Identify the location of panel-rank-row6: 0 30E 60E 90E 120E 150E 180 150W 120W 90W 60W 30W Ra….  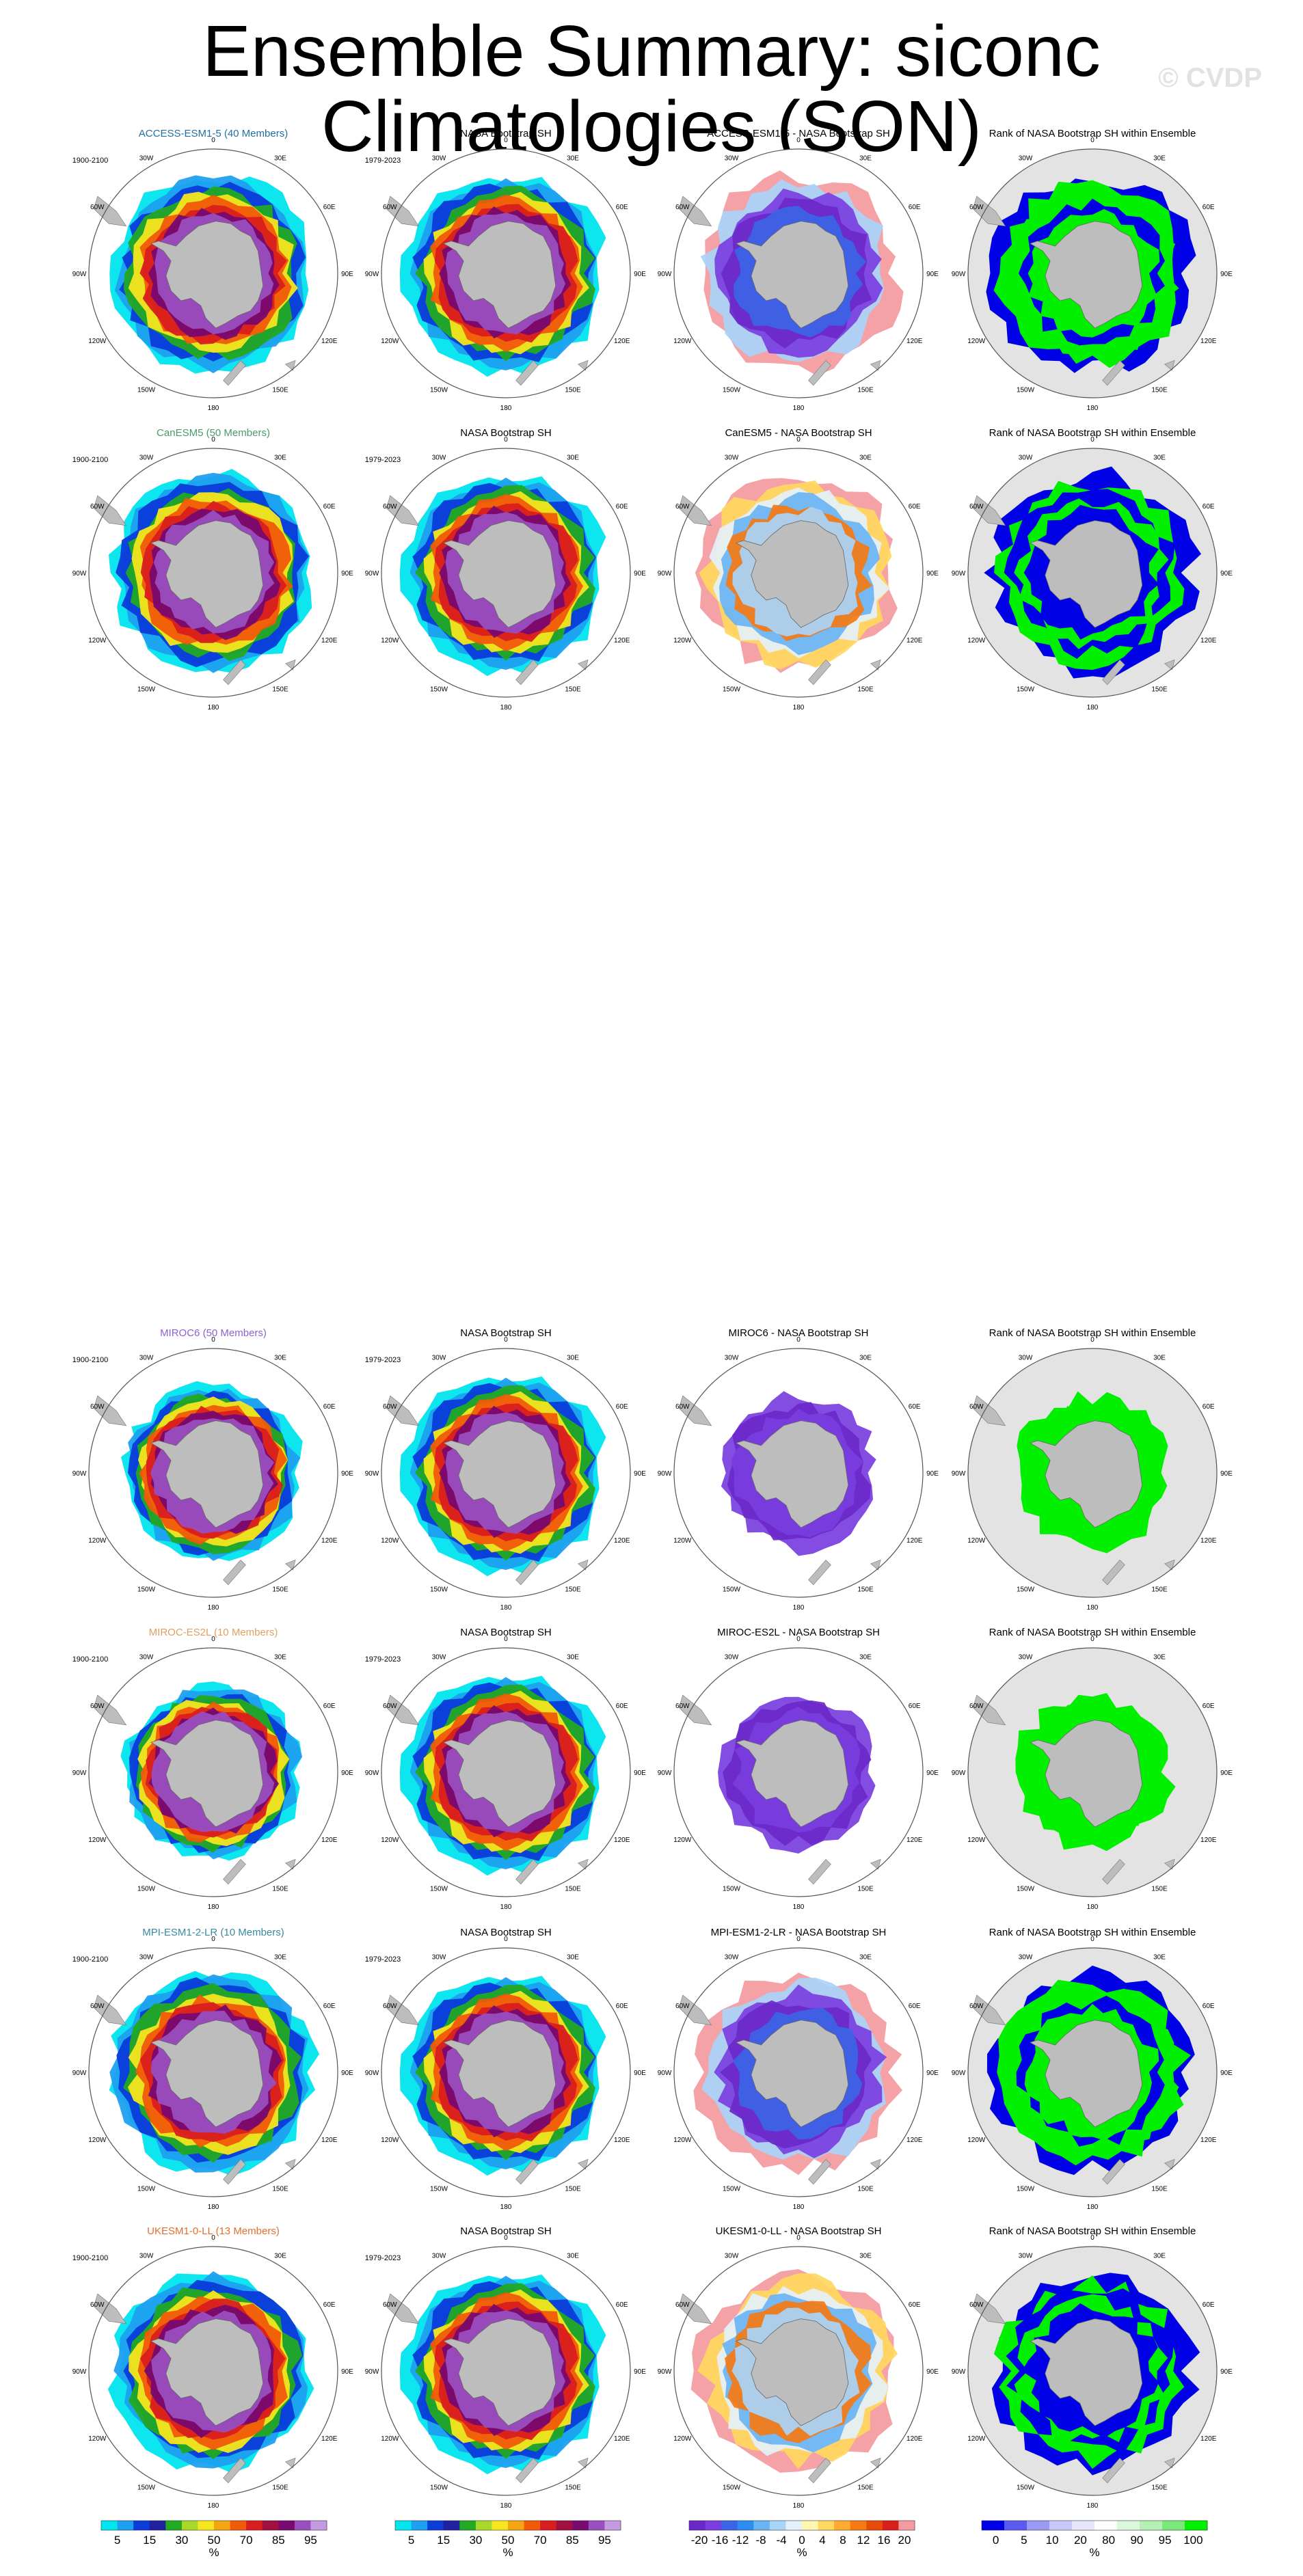
(1093, 2368).